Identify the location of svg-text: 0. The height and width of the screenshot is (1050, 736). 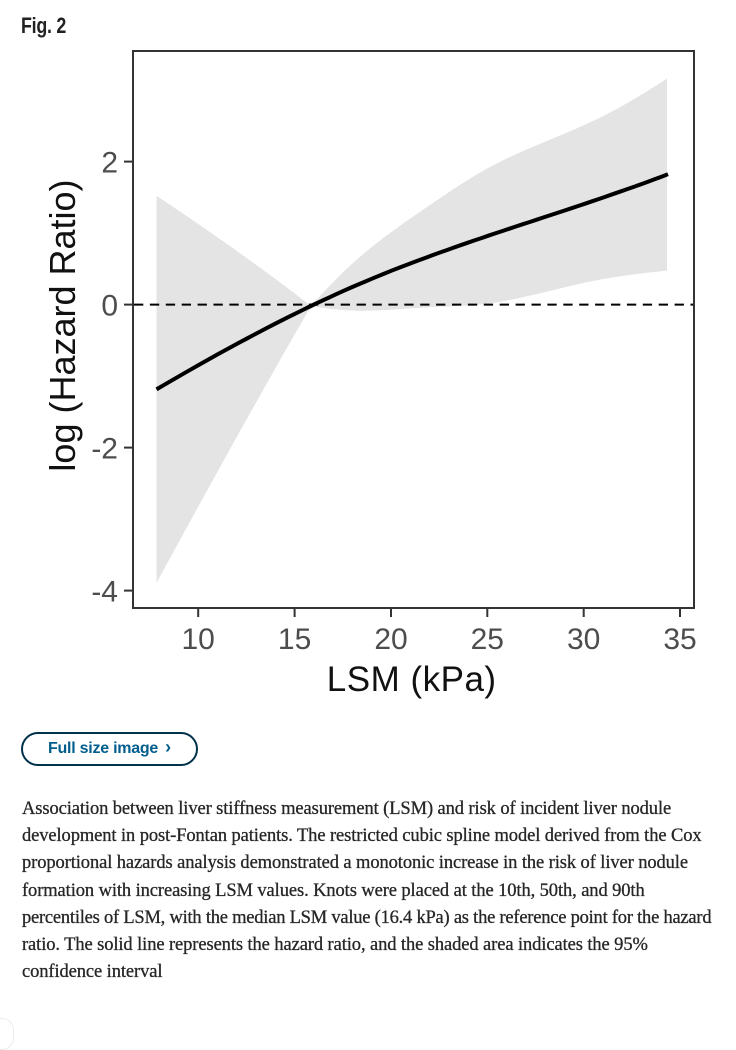
(109, 305).